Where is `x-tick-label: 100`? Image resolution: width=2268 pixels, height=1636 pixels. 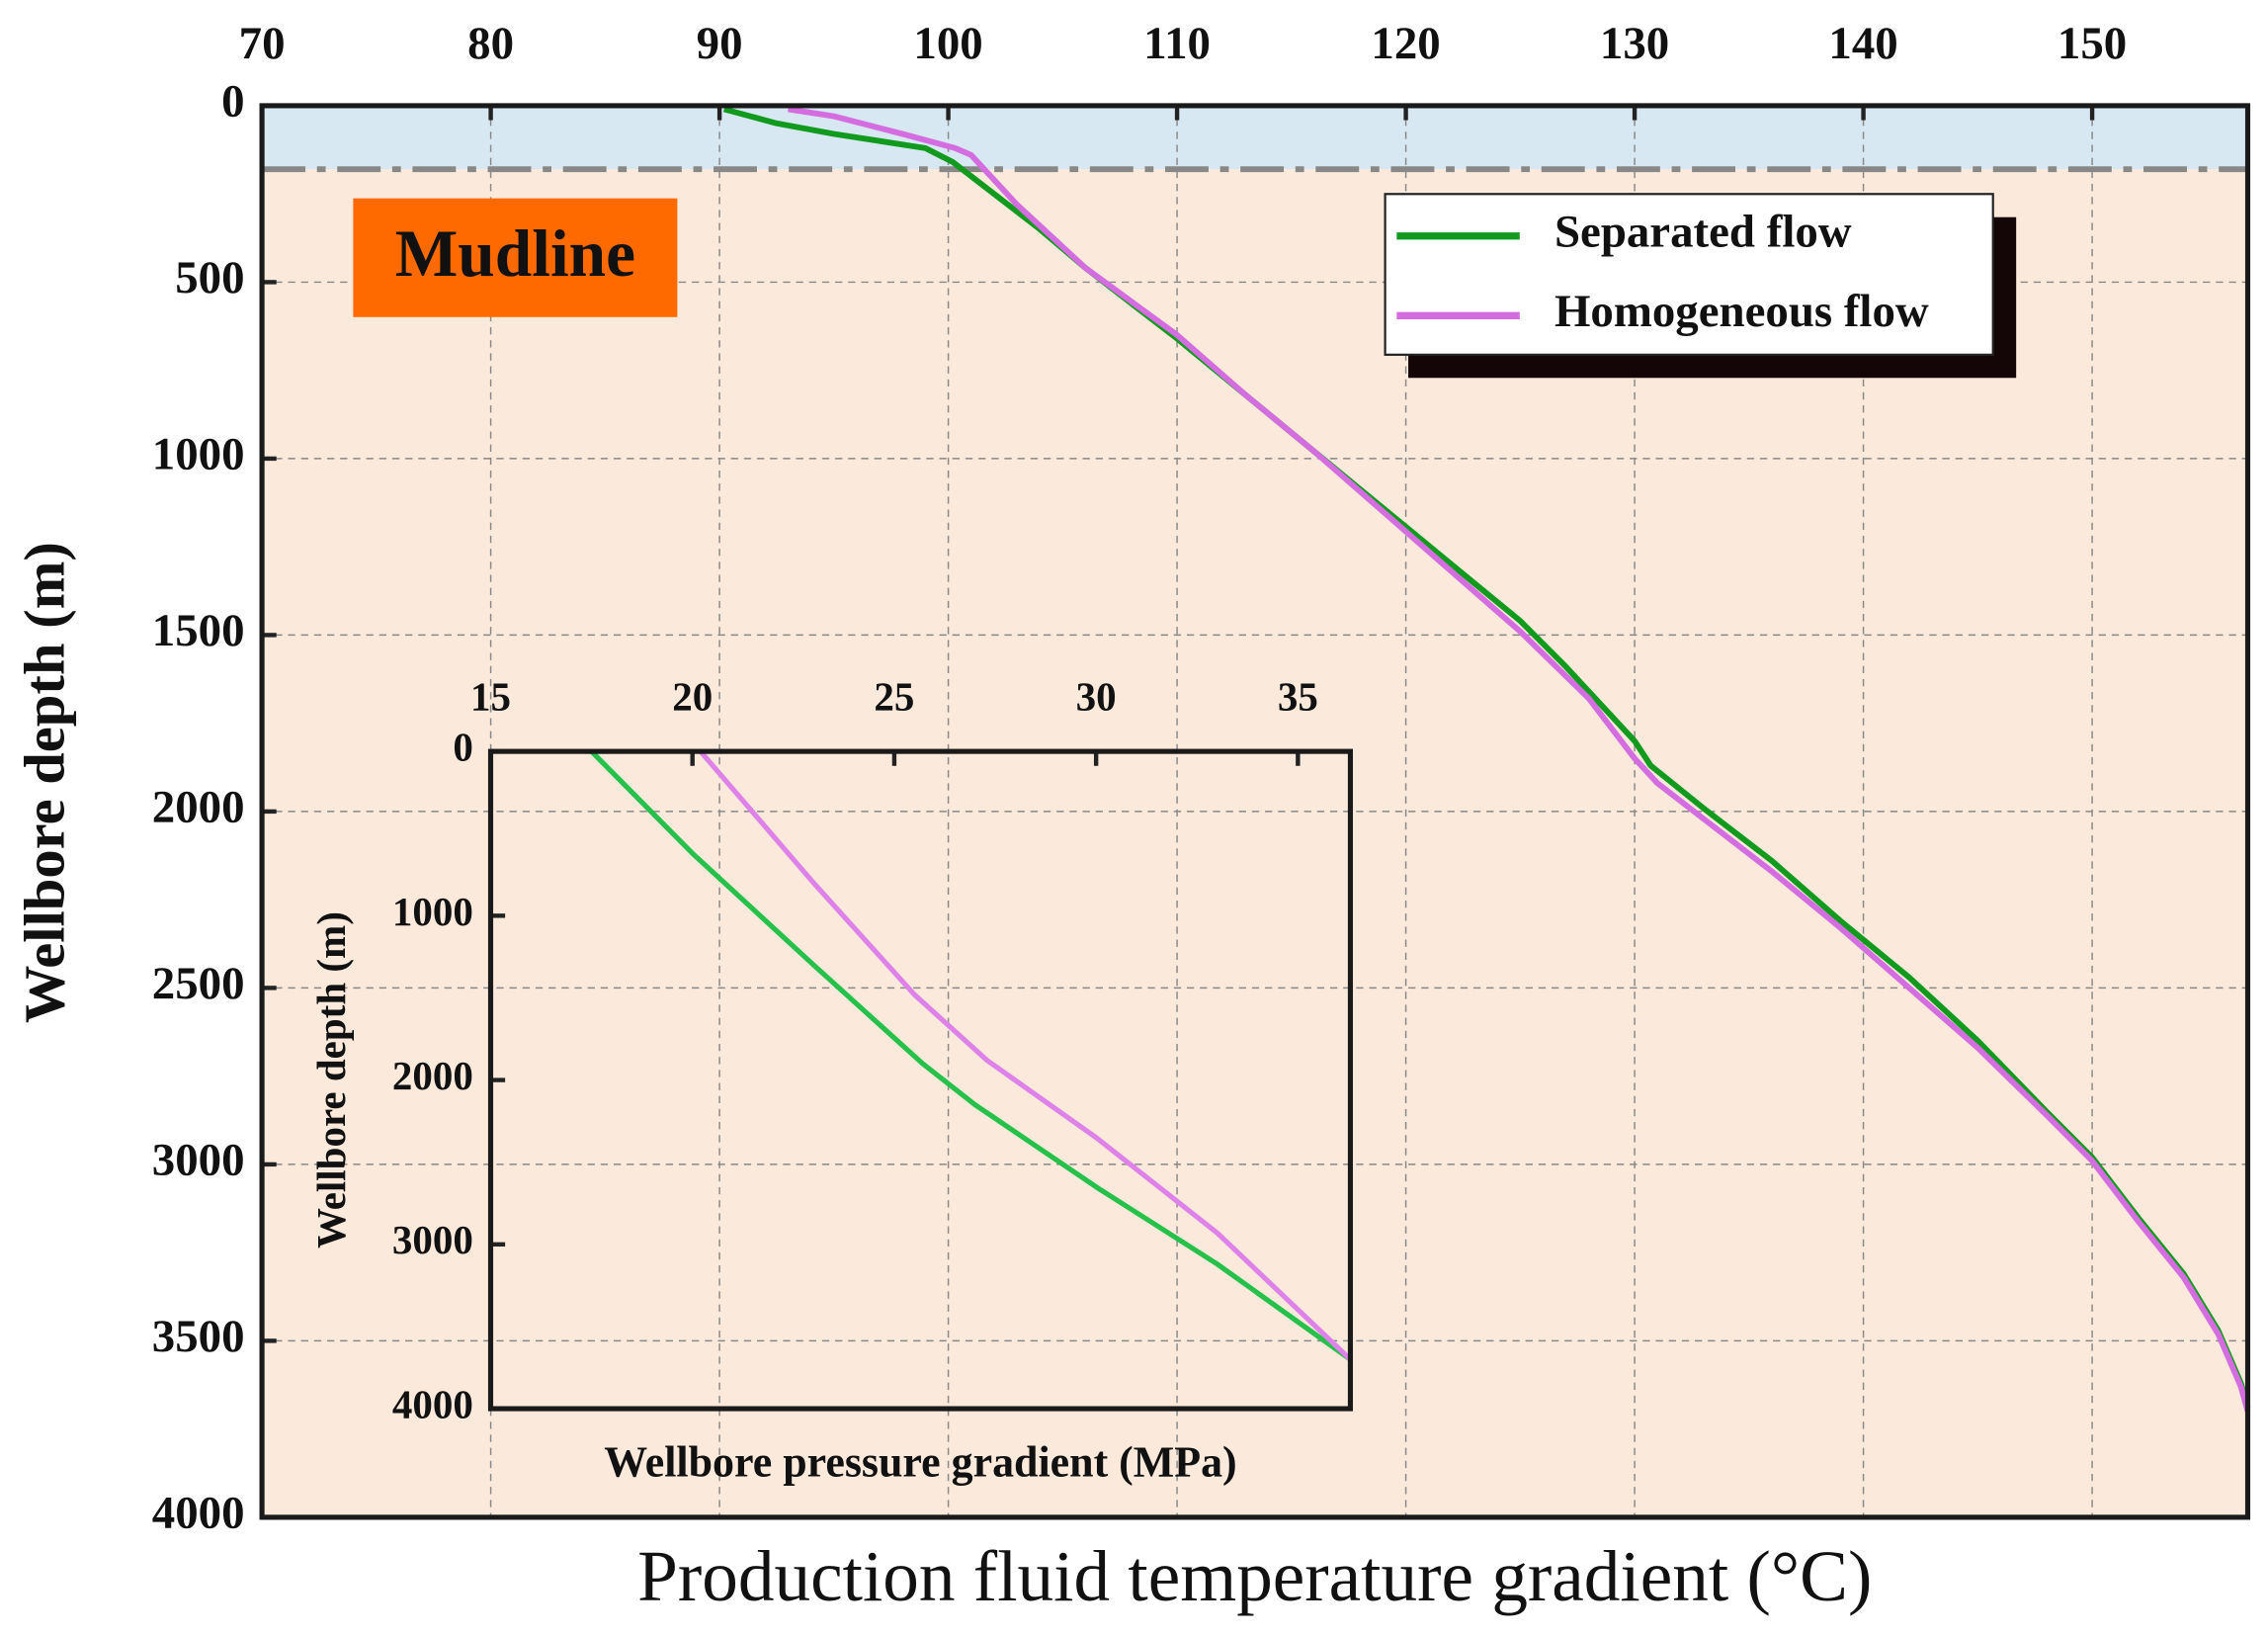 x-tick-label: 100 is located at coordinates (947, 44).